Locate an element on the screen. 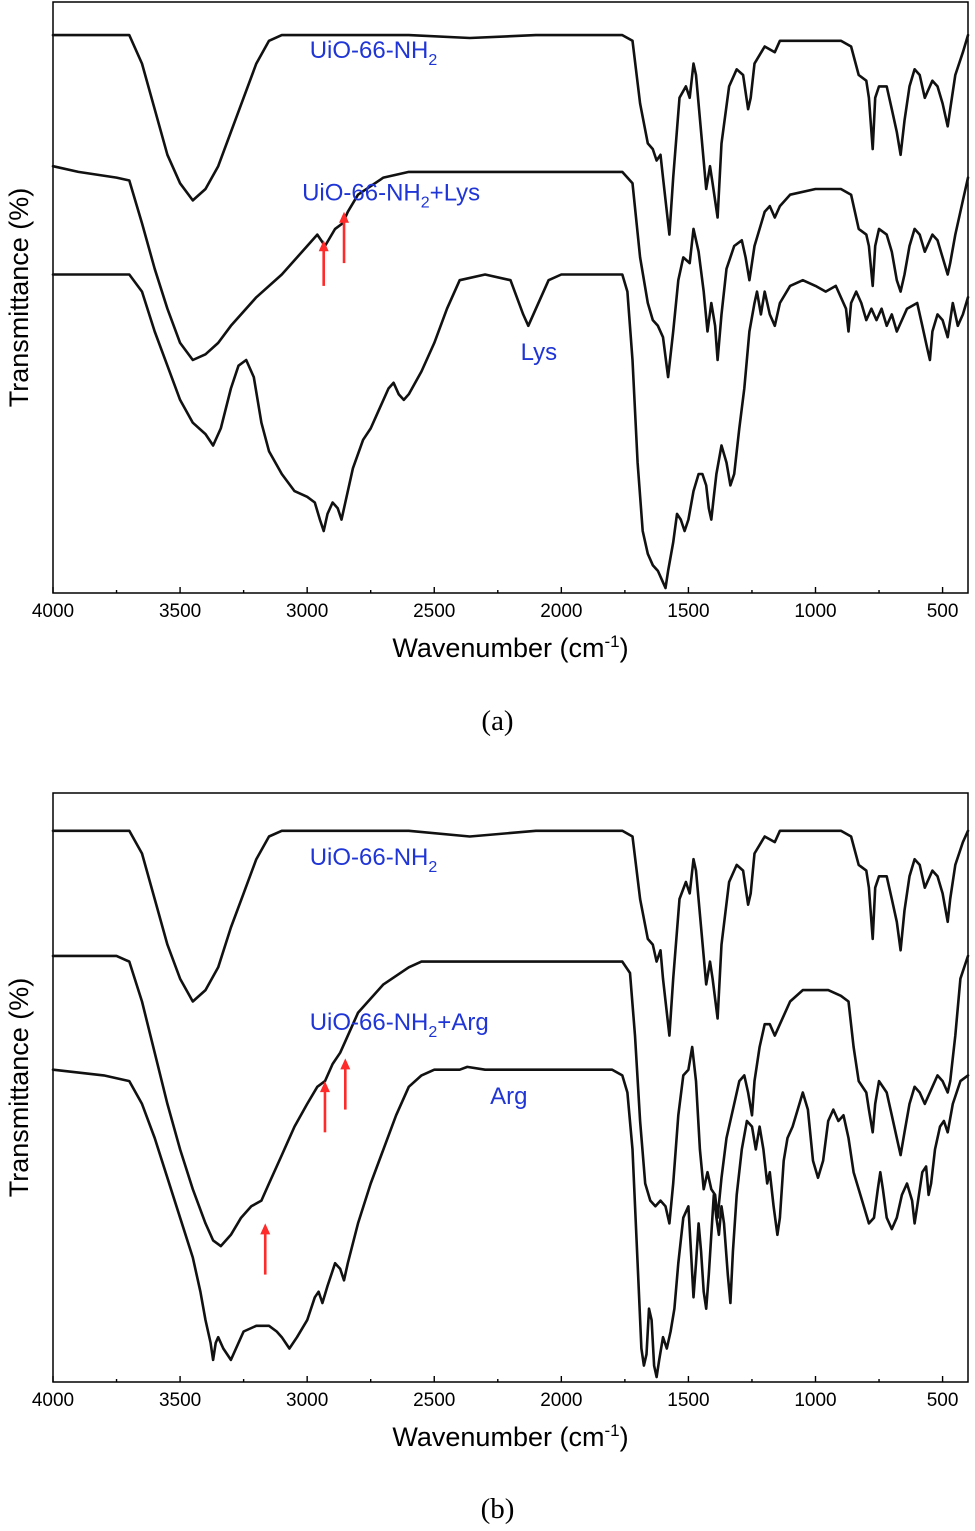  series-label: UiO-66-NH2+Arg is located at coordinates (399, 1025).